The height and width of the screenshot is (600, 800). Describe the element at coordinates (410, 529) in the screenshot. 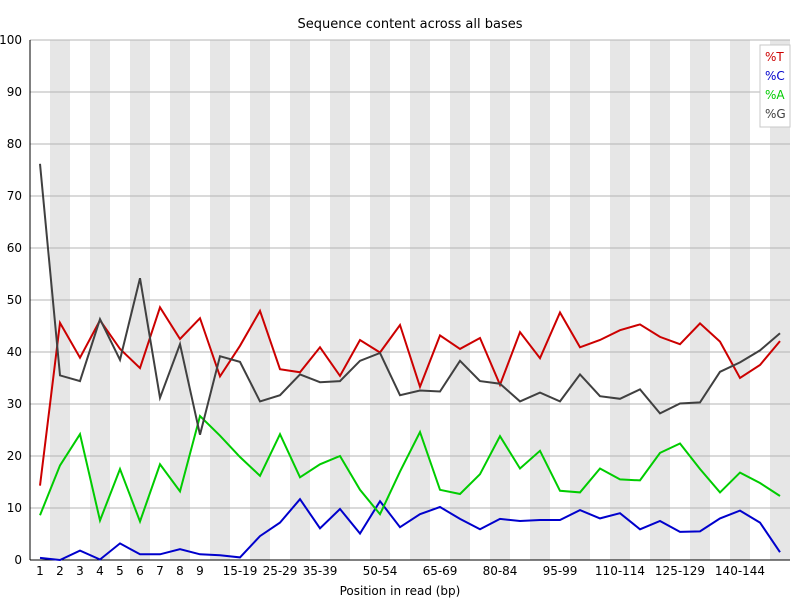

I see `series-line-pct-c` at that location.